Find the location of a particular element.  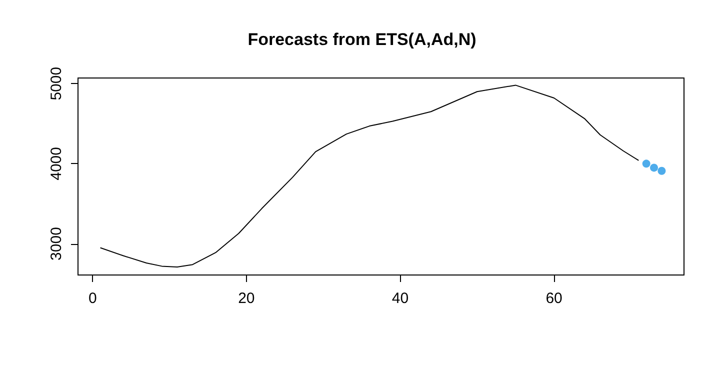

y-tick-label: 5000 is located at coordinates (56, 83).